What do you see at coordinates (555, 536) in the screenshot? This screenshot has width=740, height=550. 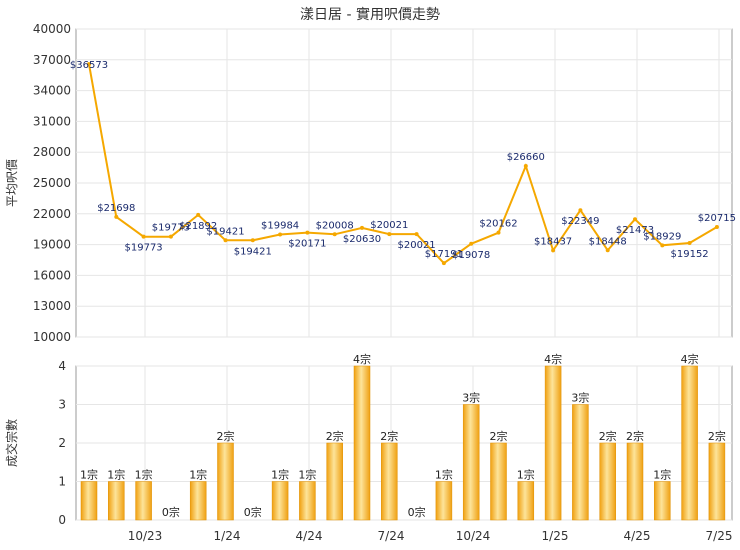 I see `x-tick-label: 1/25` at bounding box center [555, 536].